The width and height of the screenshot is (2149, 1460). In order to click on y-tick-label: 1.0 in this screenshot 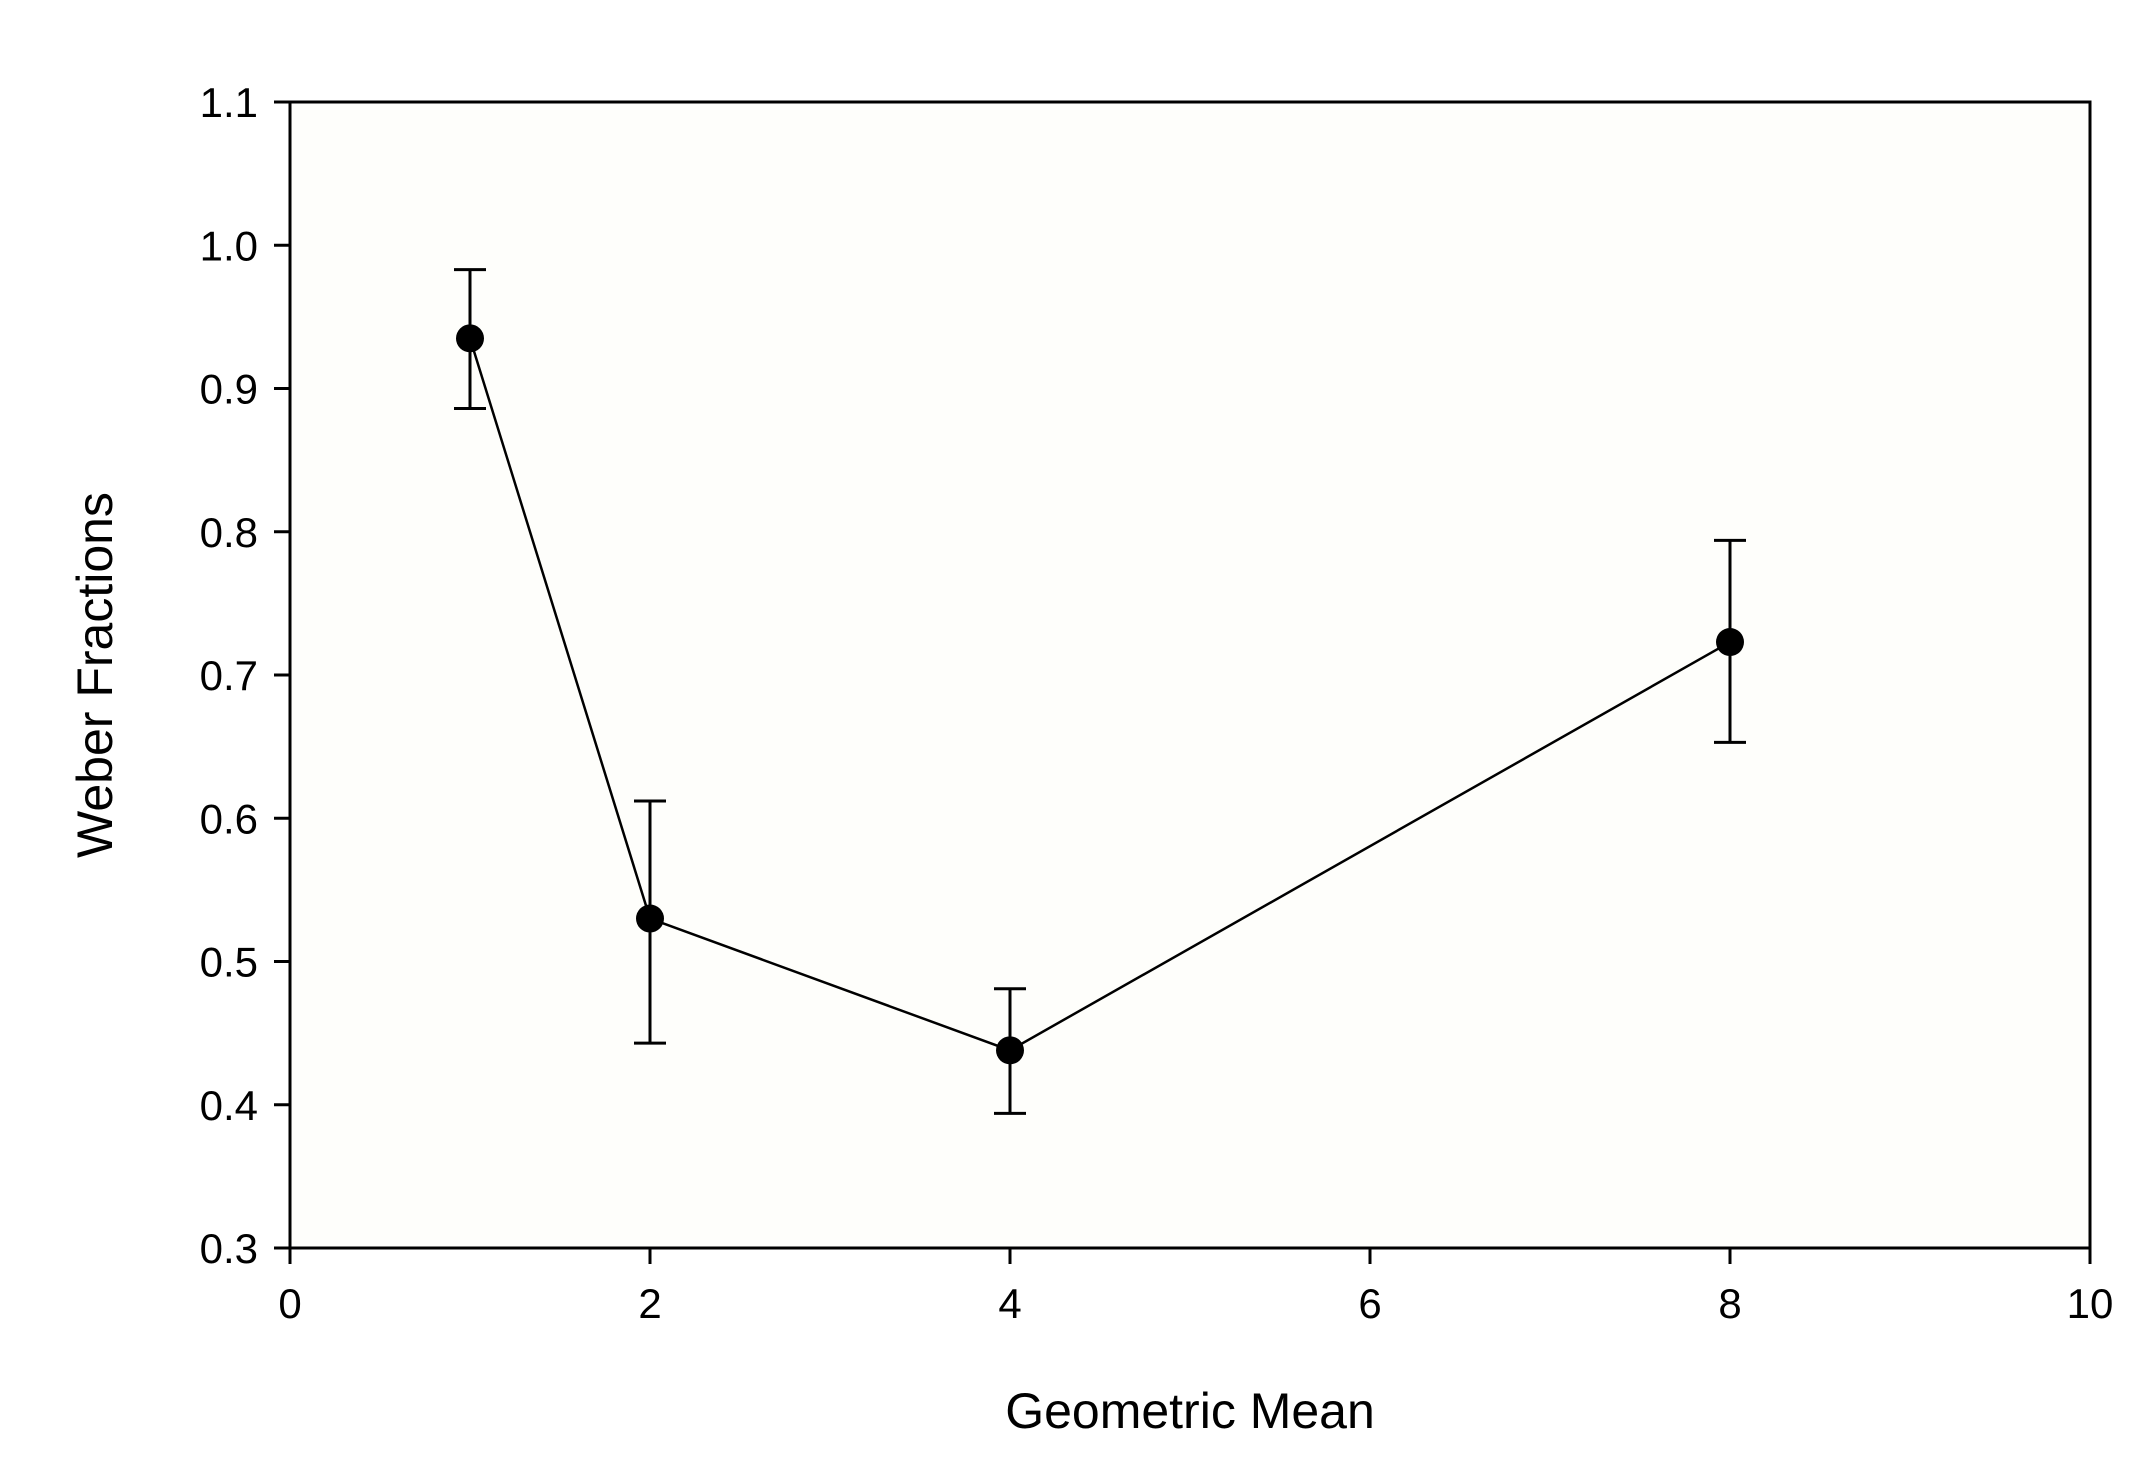, I will do `click(229, 245)`.